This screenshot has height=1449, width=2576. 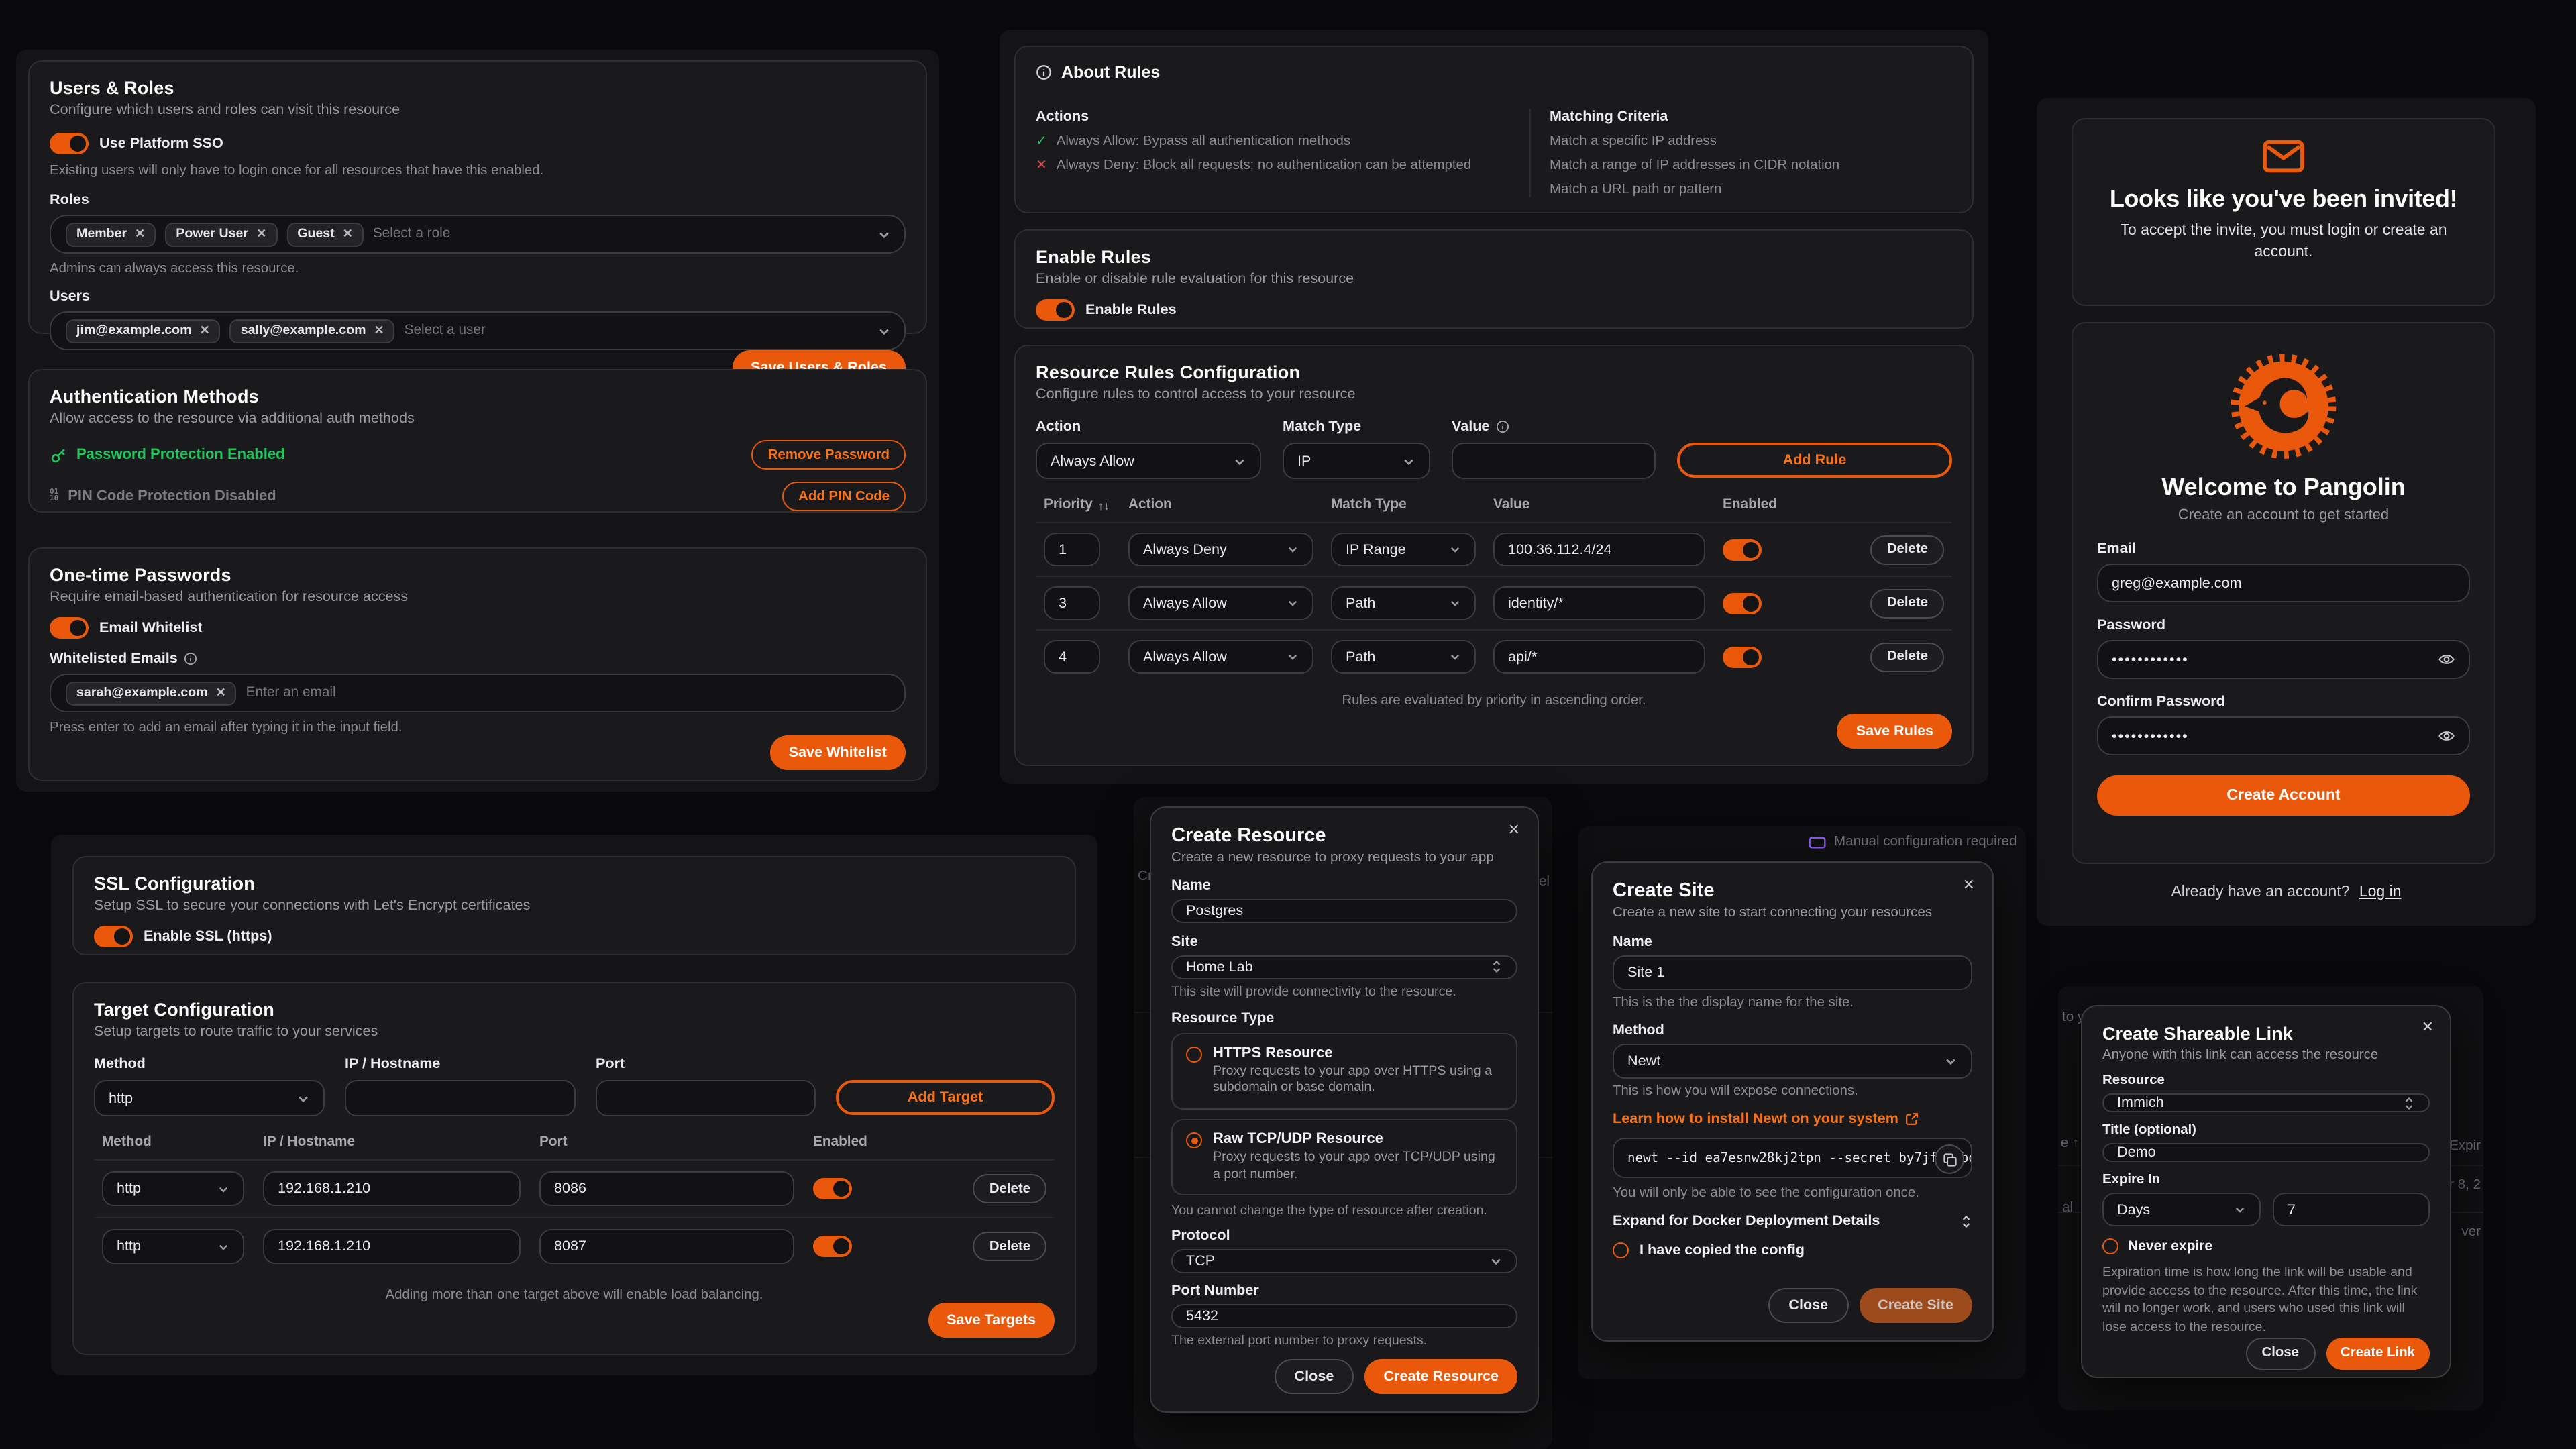 I want to click on enabled-header: Enabled, so click(x=1750, y=505).